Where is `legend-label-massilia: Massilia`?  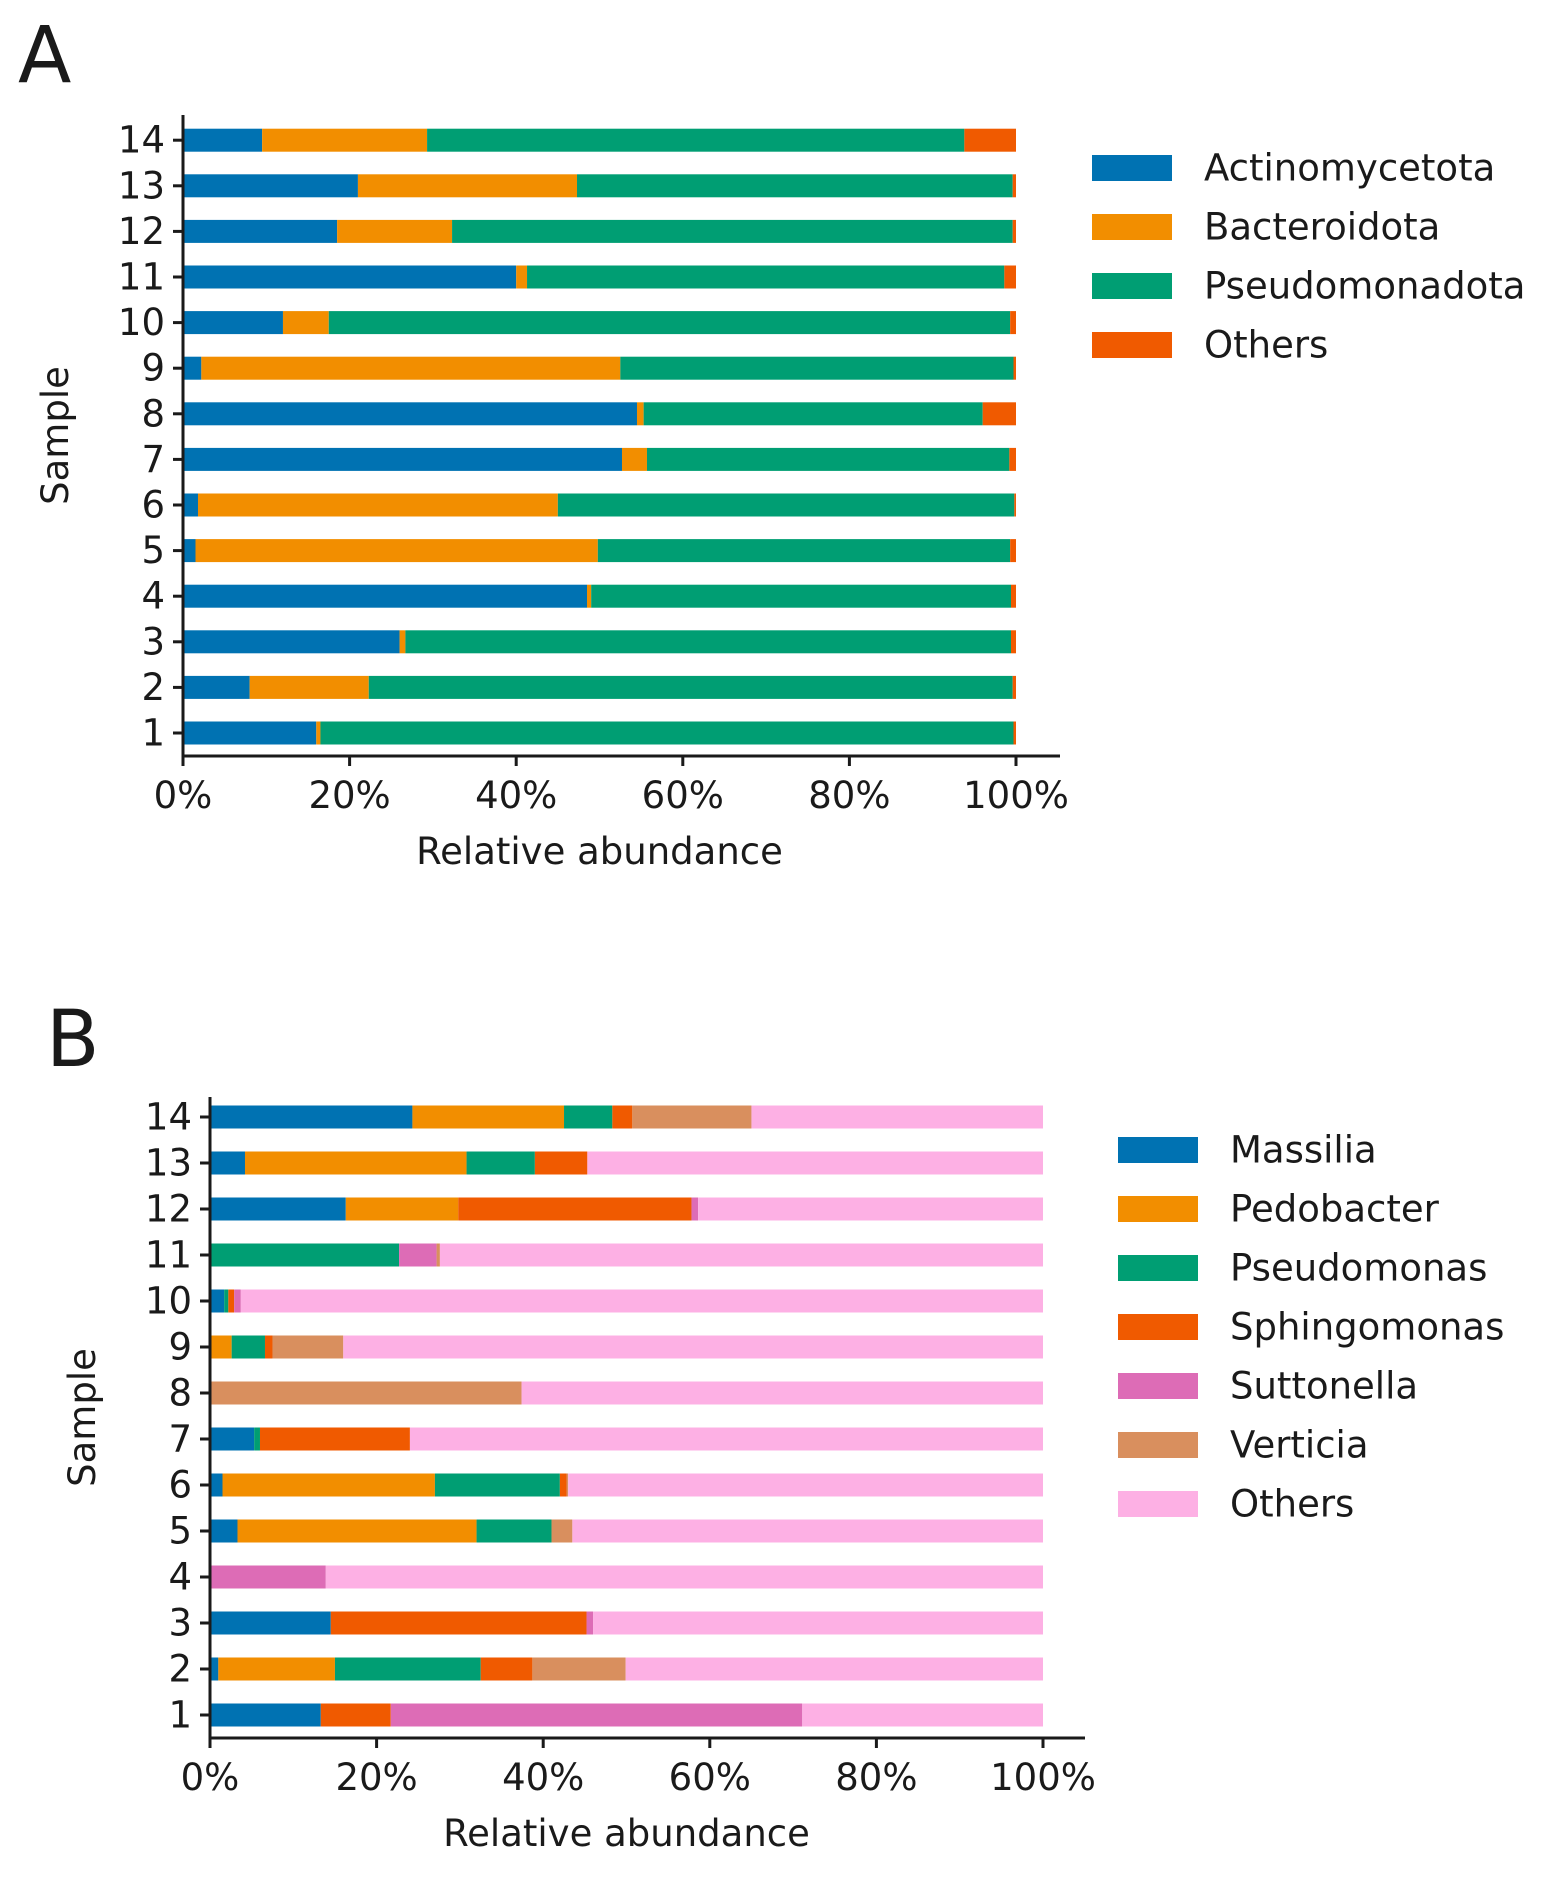
legend-label-massilia: Massilia is located at coordinates (1303, 1150).